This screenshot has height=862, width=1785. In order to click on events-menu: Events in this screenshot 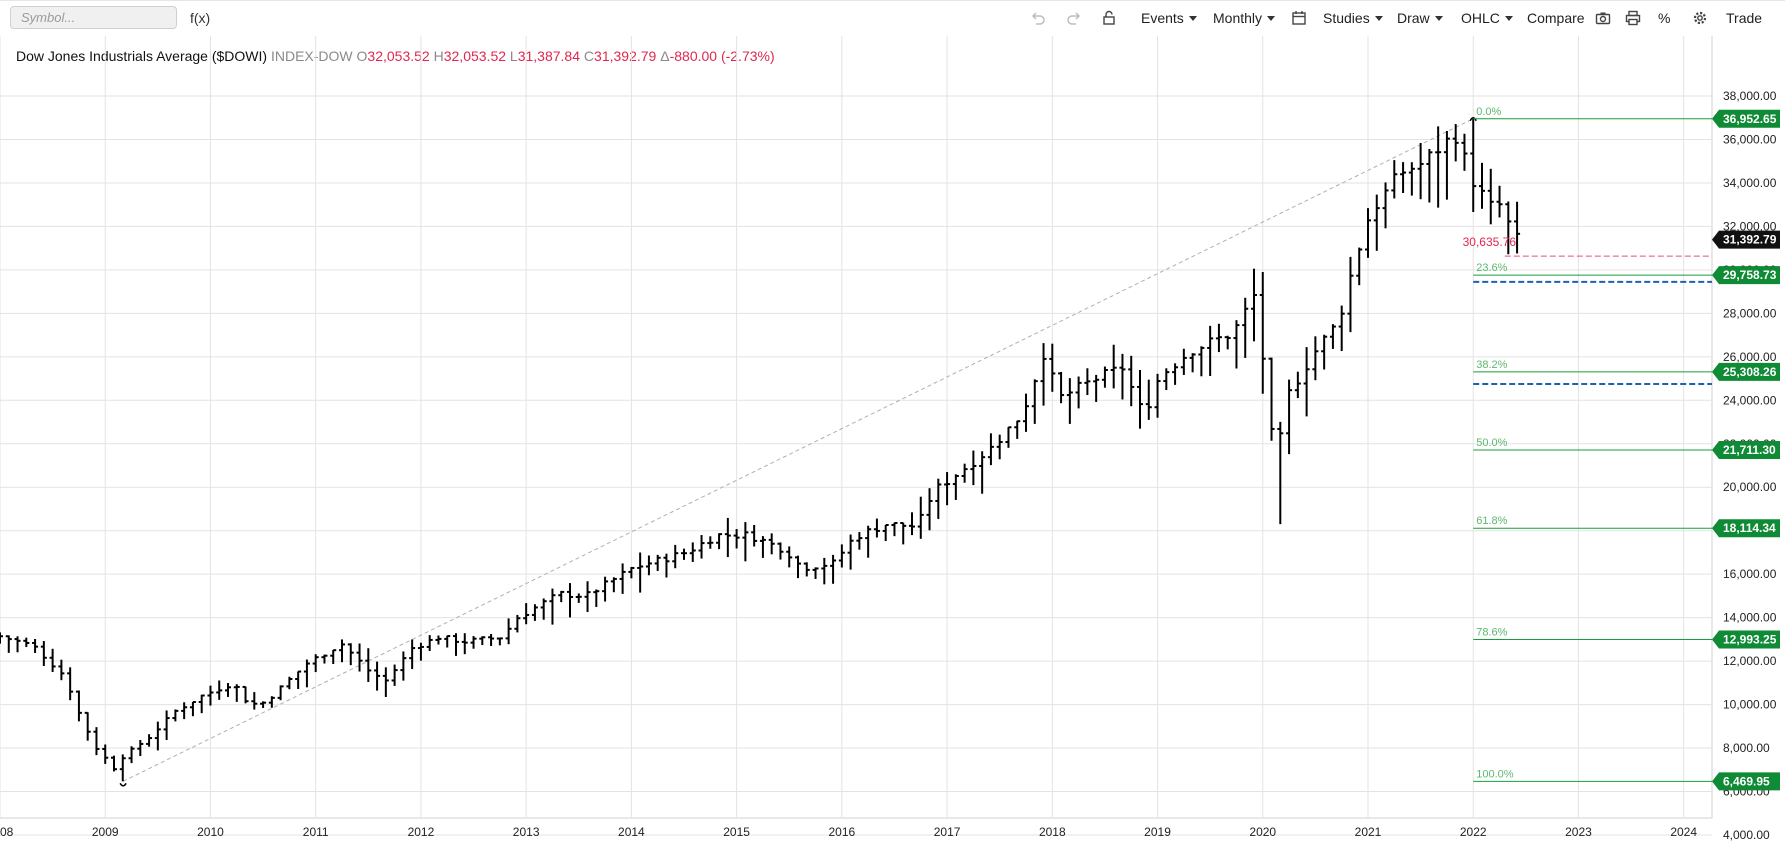, I will do `click(1169, 18)`.